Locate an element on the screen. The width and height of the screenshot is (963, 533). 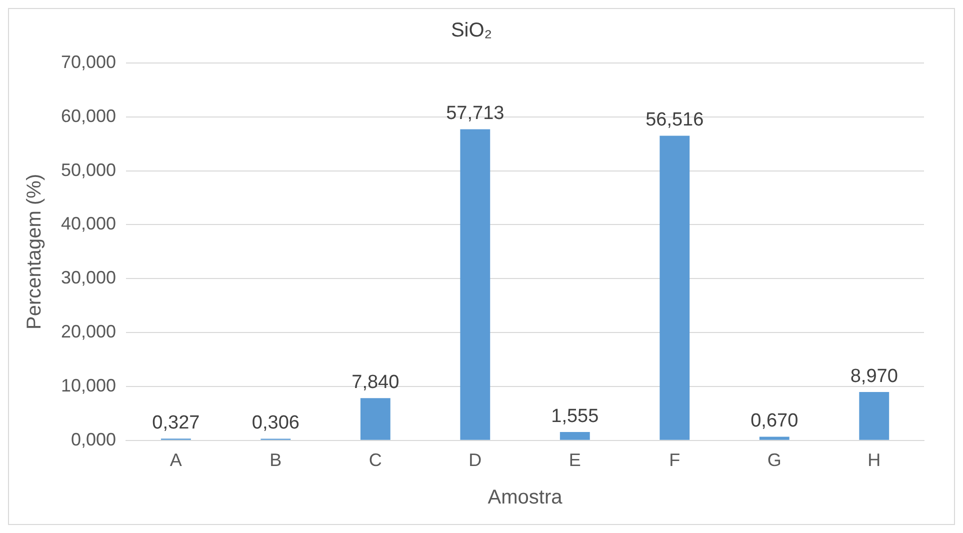
data-label: 0,670 is located at coordinates (774, 421).